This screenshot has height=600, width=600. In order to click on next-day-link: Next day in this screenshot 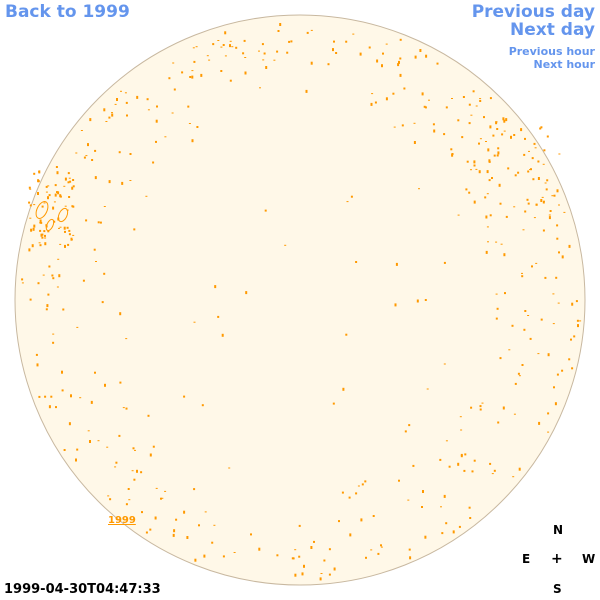, I will do `click(552, 30)`.